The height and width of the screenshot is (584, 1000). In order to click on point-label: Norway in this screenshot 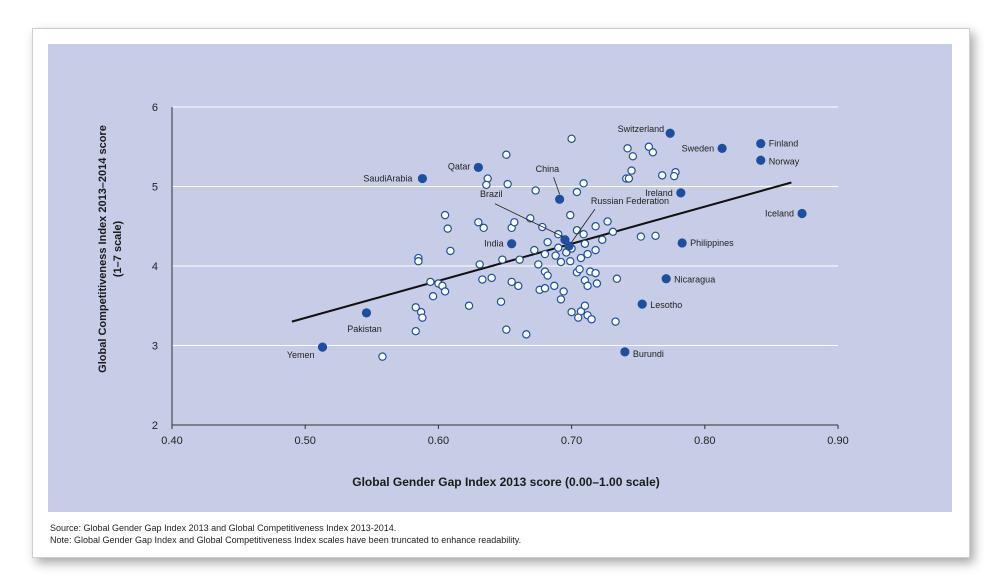, I will do `click(784, 161)`.